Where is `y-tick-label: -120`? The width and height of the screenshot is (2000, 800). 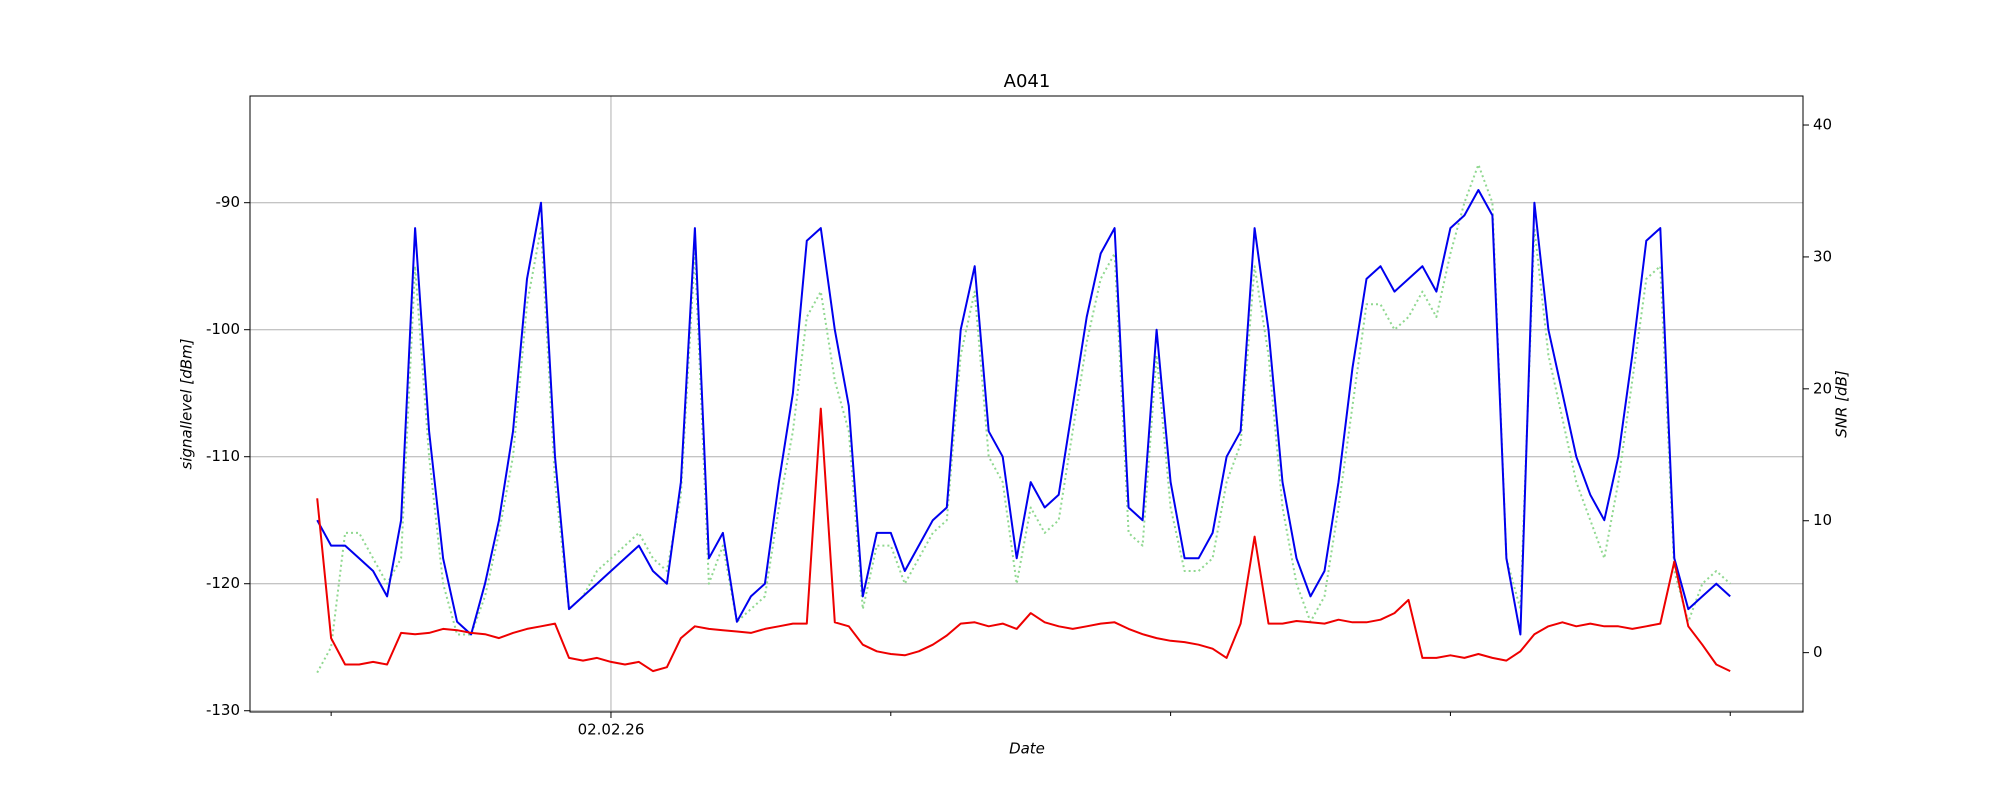
y-tick-label: -120 is located at coordinates (223, 583).